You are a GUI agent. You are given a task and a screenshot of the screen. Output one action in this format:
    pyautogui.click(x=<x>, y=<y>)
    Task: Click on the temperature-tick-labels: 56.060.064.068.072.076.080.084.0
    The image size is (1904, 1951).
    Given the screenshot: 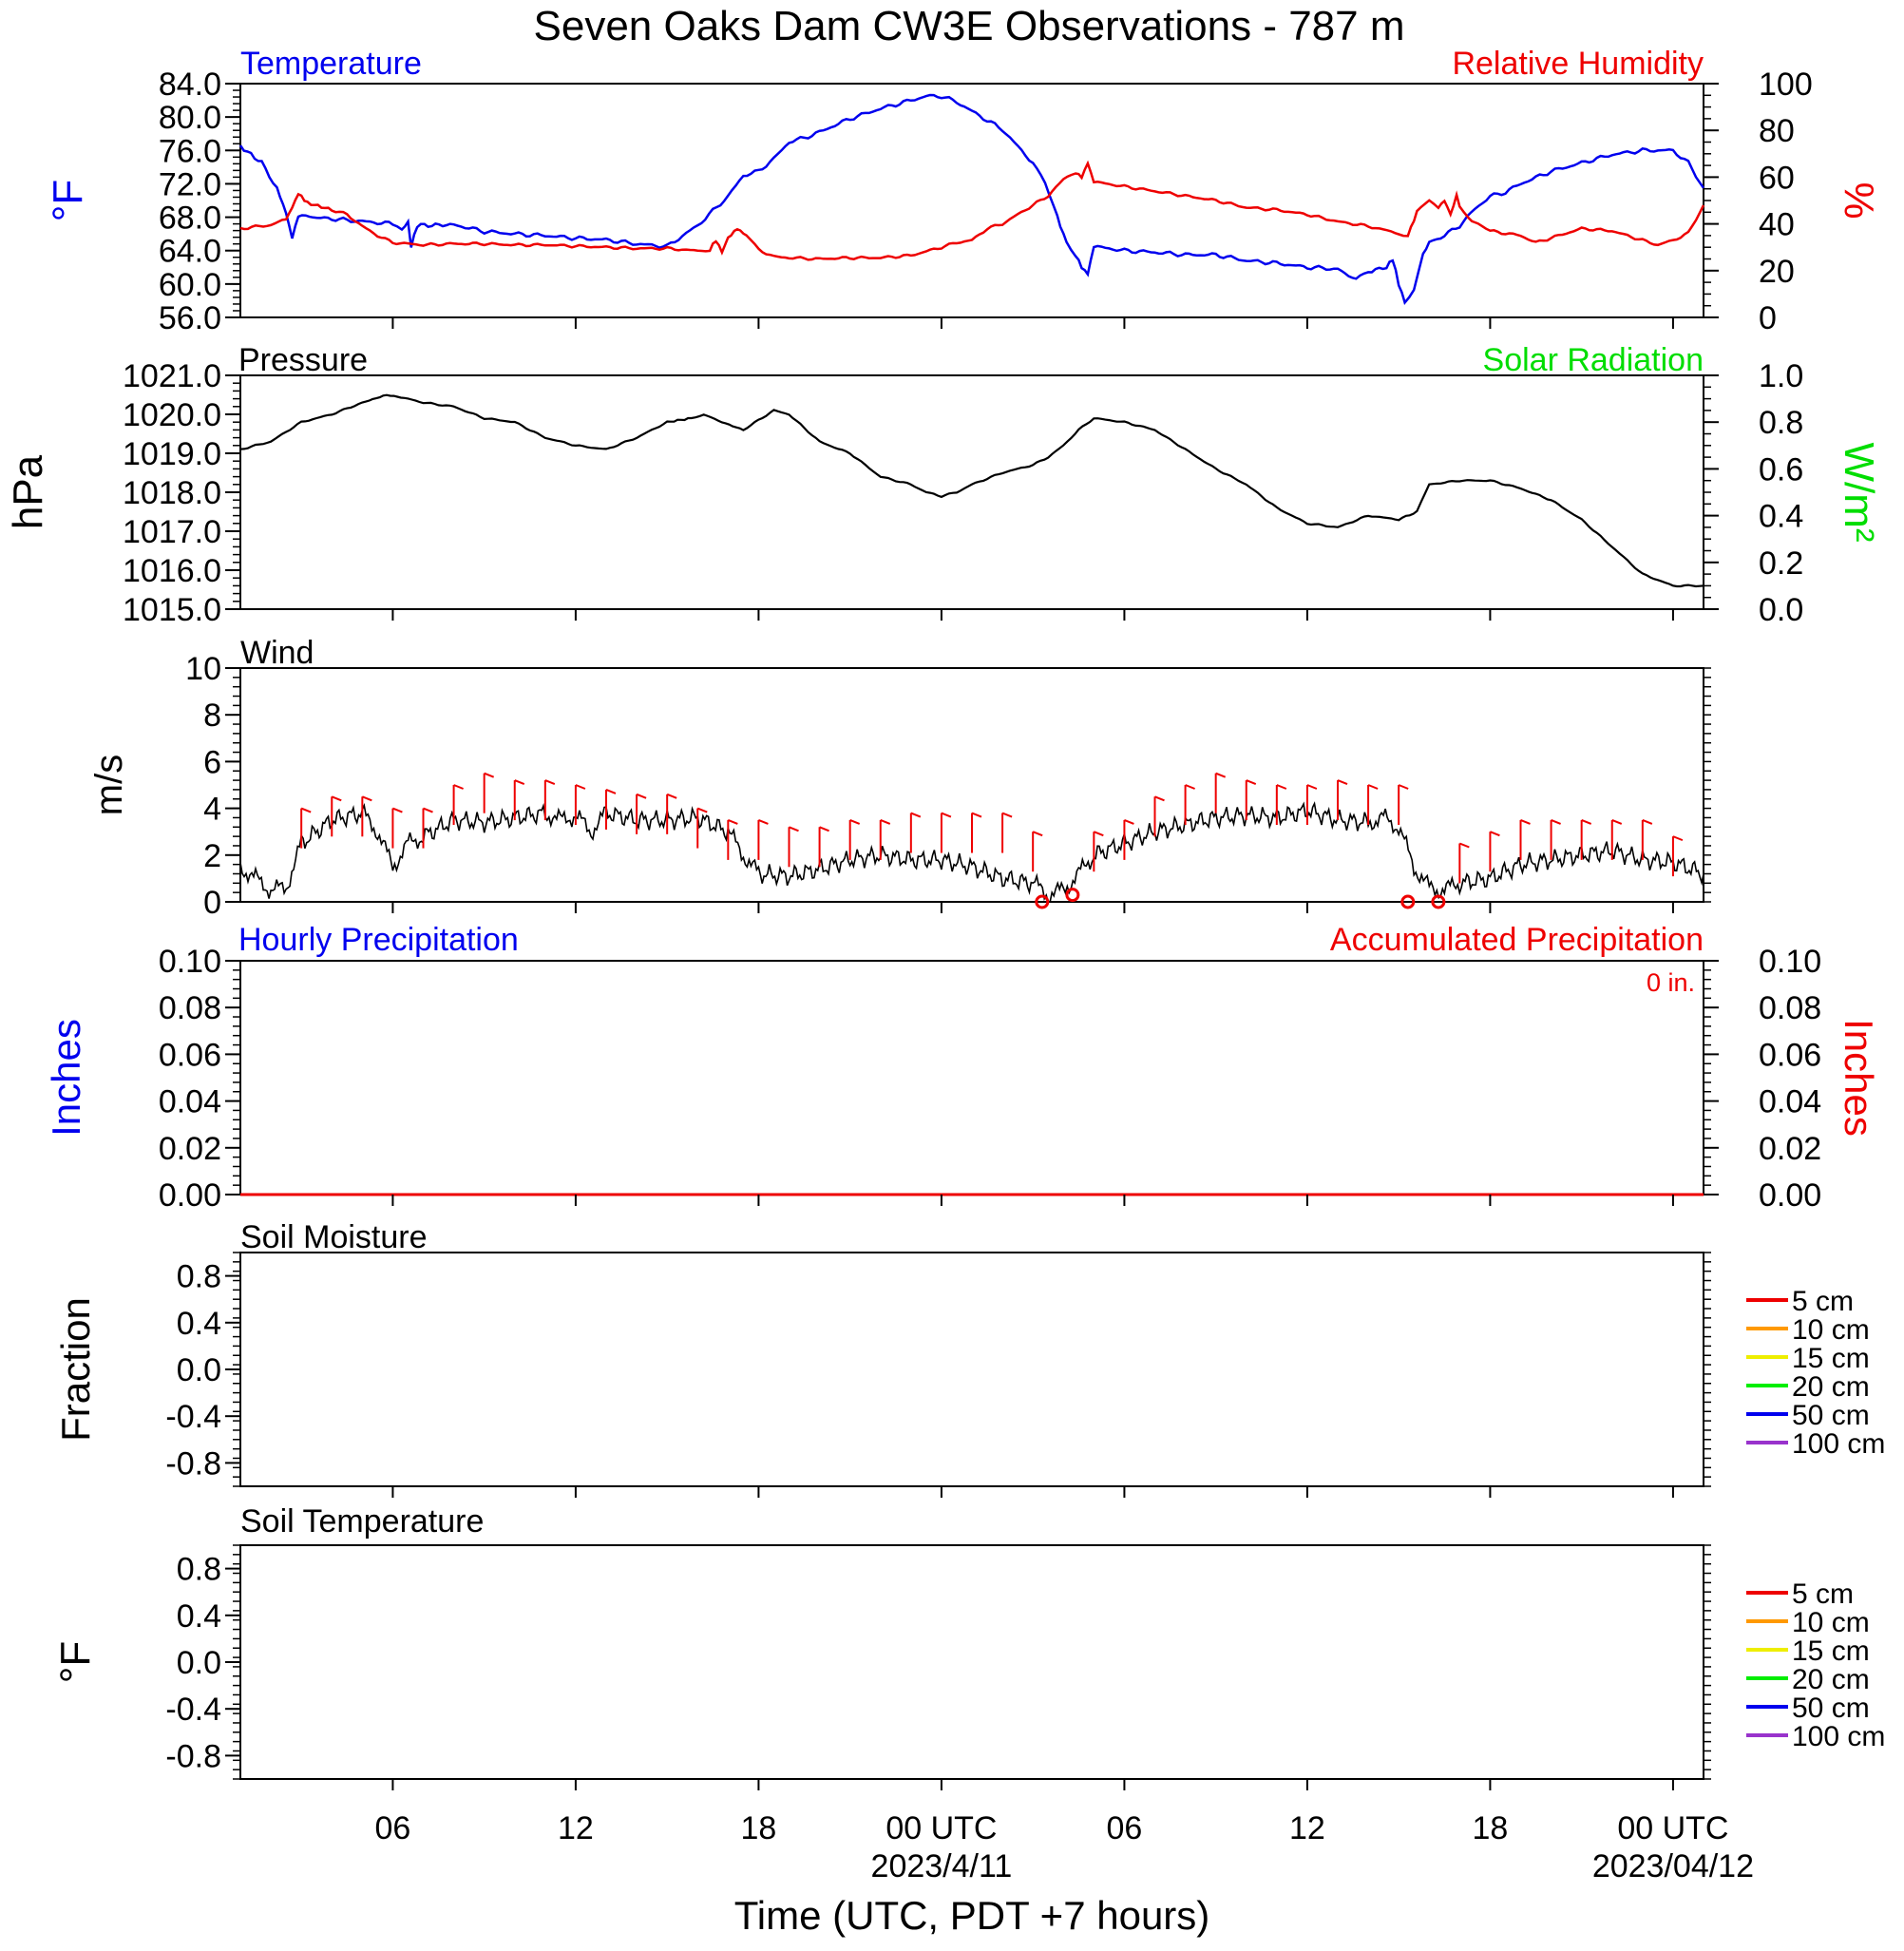 What is the action you would take?
    pyautogui.click(x=200, y=201)
    